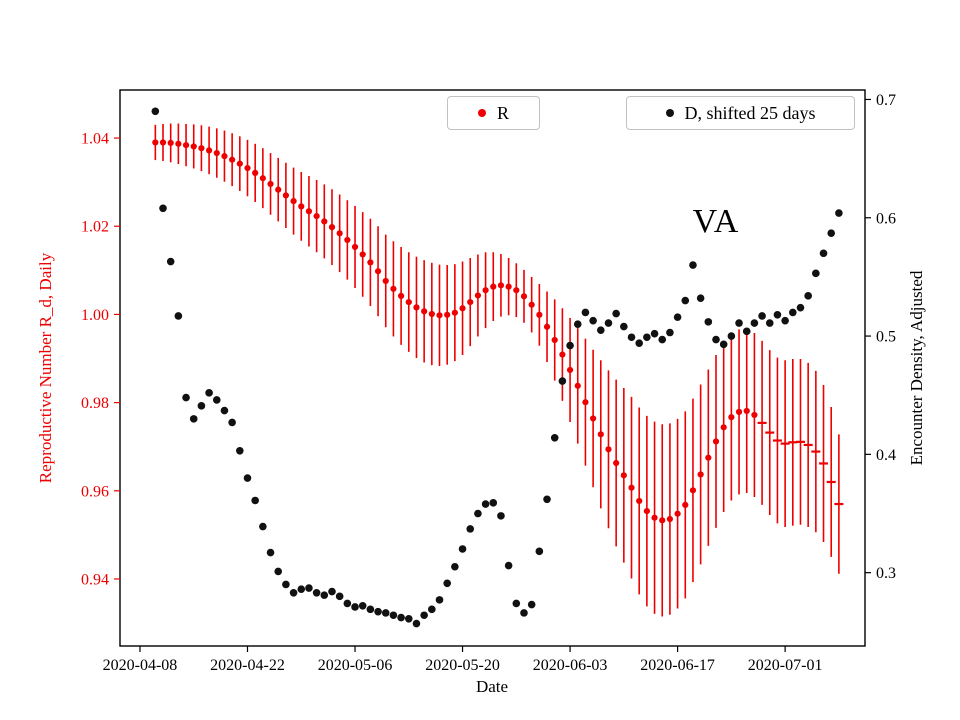 This screenshot has width=960, height=720. What do you see at coordinates (95, 403) in the screenshot?
I see `y-left-tick-label: 0.98` at bounding box center [95, 403].